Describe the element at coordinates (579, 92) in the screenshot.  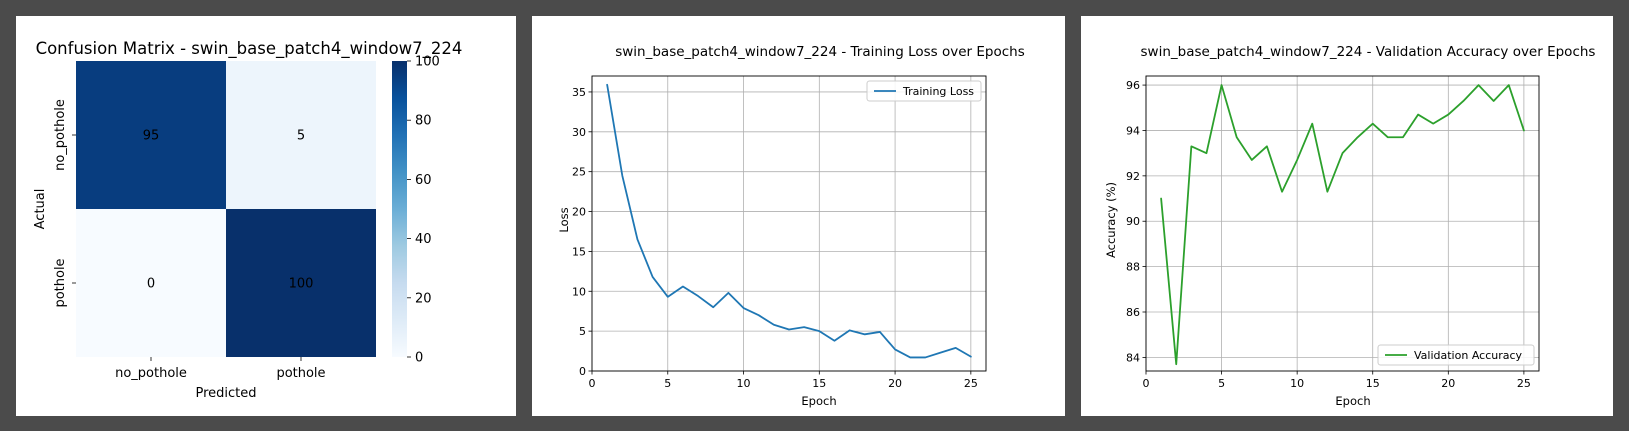
I see `y-tick-label: 35` at that location.